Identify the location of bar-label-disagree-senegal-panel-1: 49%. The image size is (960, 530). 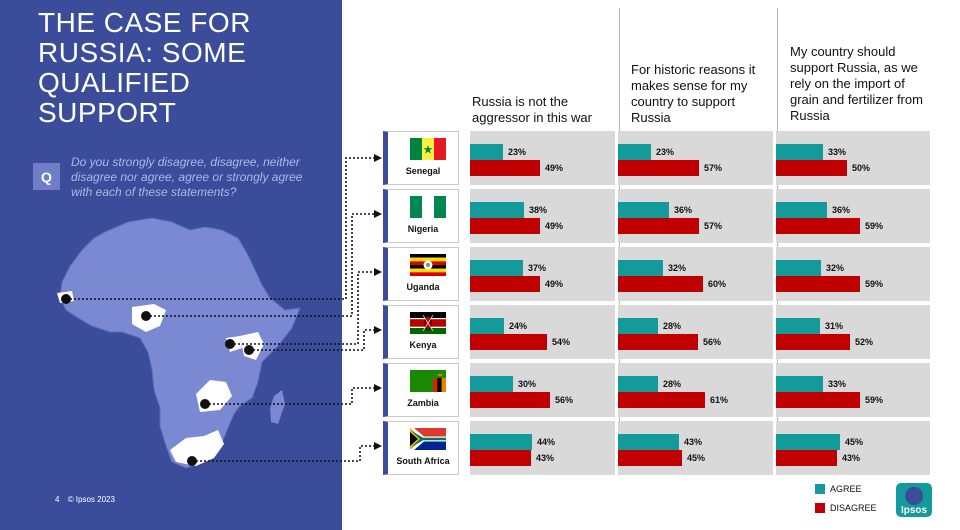
(554, 168).